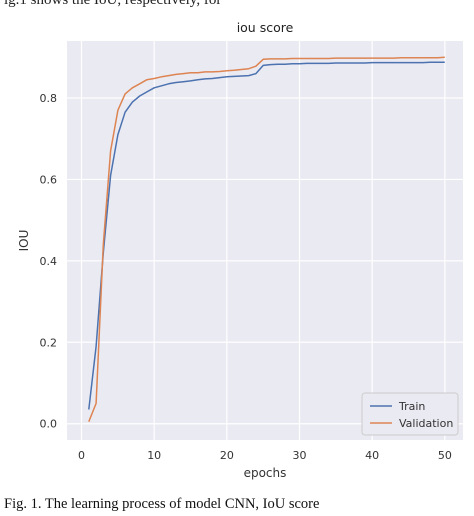  I want to click on y-tick-label: 0.6, so click(49, 179).